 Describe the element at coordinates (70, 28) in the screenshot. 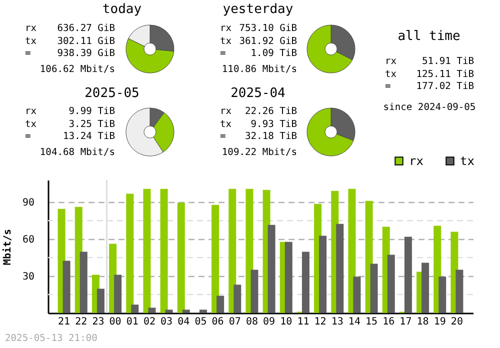

I see `text: rx 636.27 GiB` at that location.